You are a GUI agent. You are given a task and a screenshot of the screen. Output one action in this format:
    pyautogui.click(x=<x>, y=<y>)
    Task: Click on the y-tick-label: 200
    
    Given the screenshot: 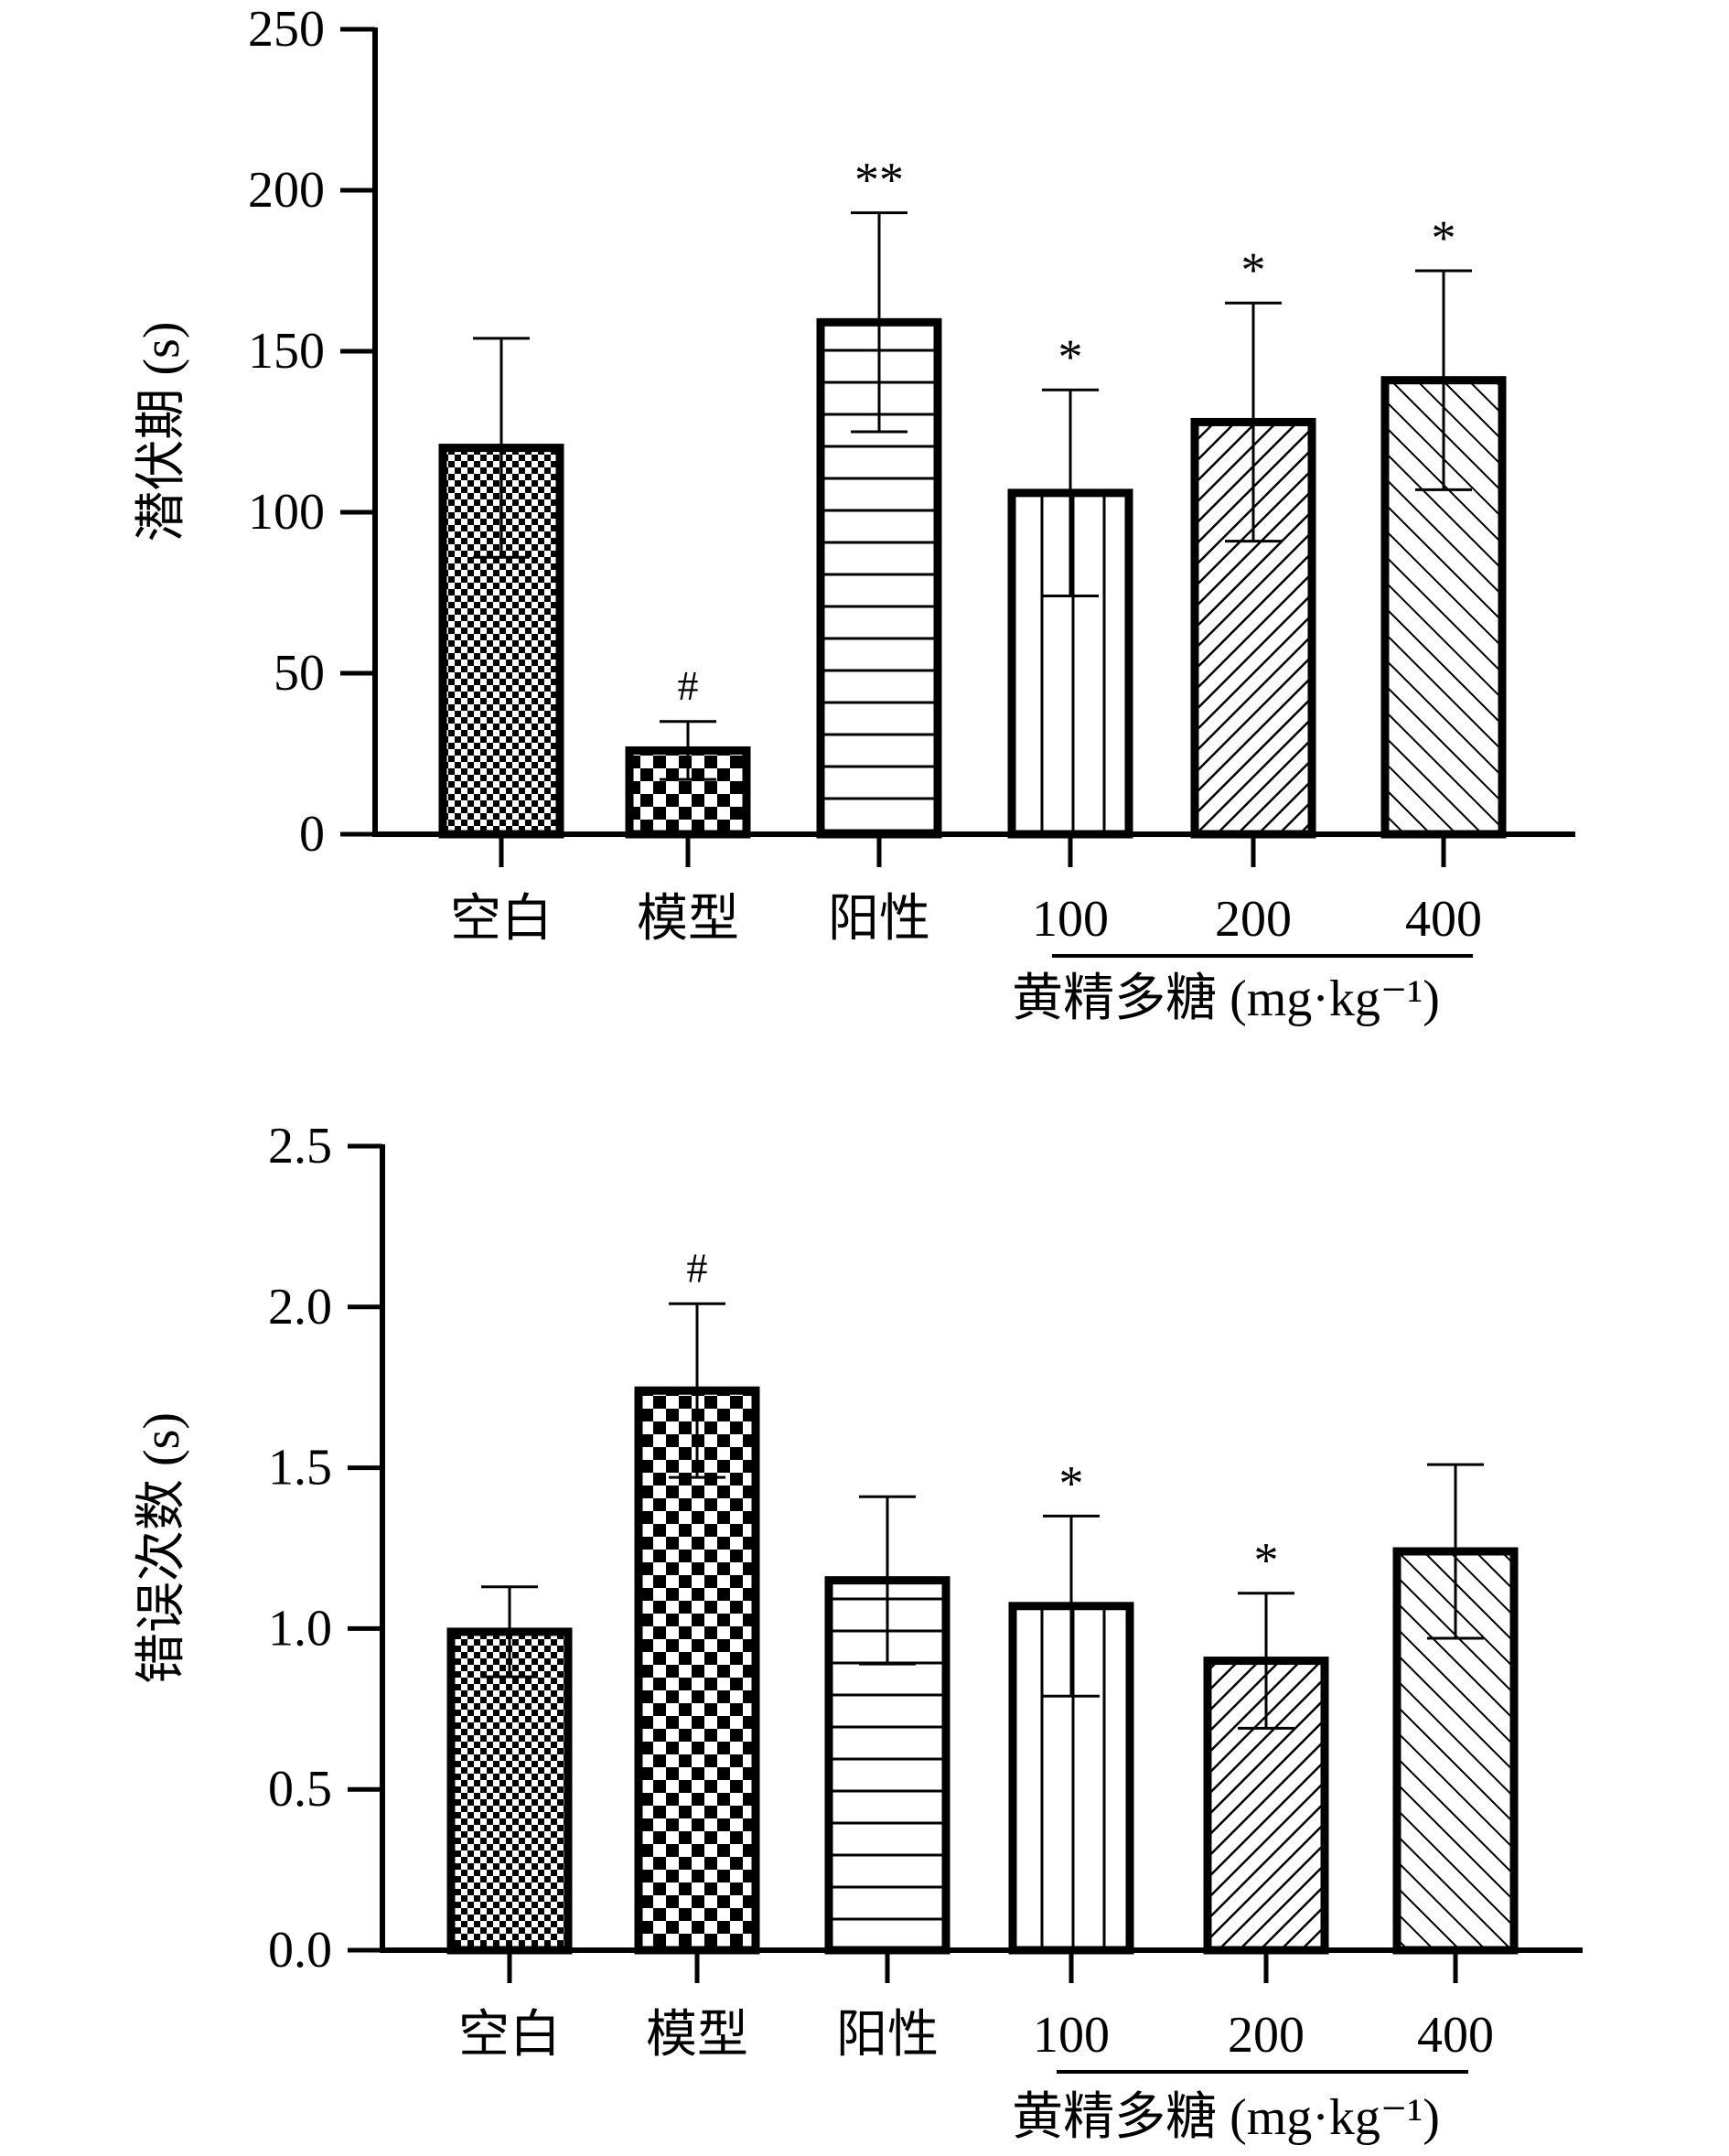 What is the action you would take?
    pyautogui.click(x=287, y=190)
    